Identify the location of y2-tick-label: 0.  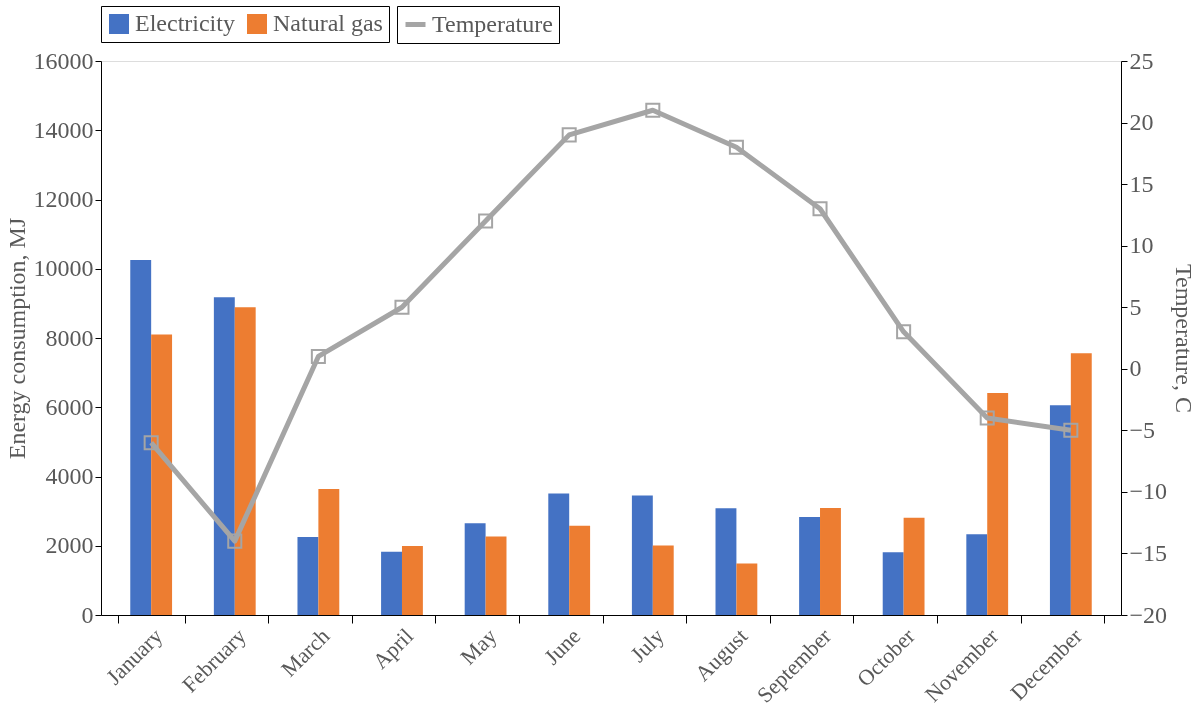
(1135, 368).